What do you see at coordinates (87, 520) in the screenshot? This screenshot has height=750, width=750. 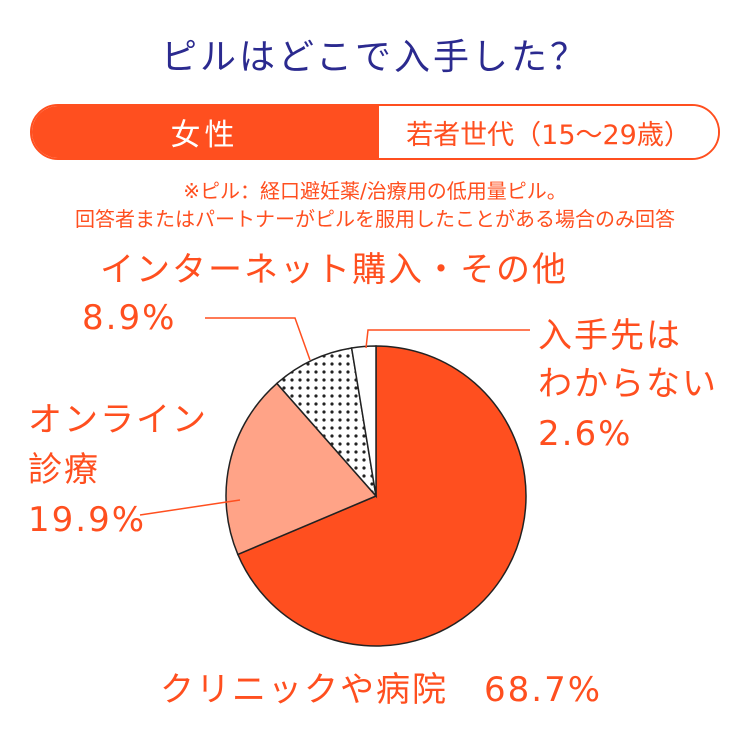 I see `slice-label-online-value: 19.9%` at bounding box center [87, 520].